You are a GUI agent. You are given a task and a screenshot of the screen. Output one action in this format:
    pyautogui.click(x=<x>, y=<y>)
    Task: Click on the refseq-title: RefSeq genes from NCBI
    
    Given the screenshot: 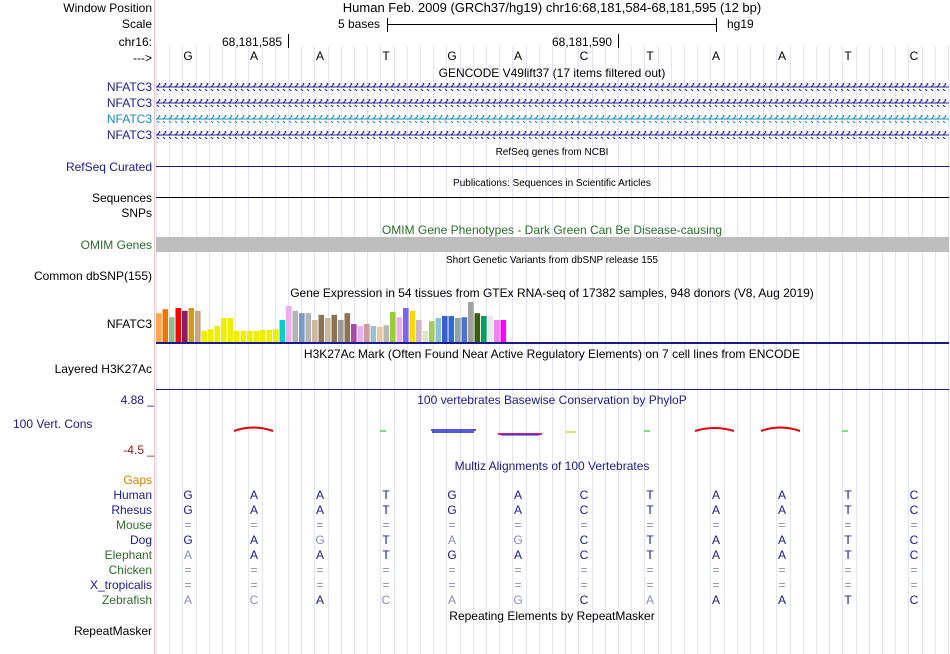 What is the action you would take?
    pyautogui.click(x=552, y=152)
    